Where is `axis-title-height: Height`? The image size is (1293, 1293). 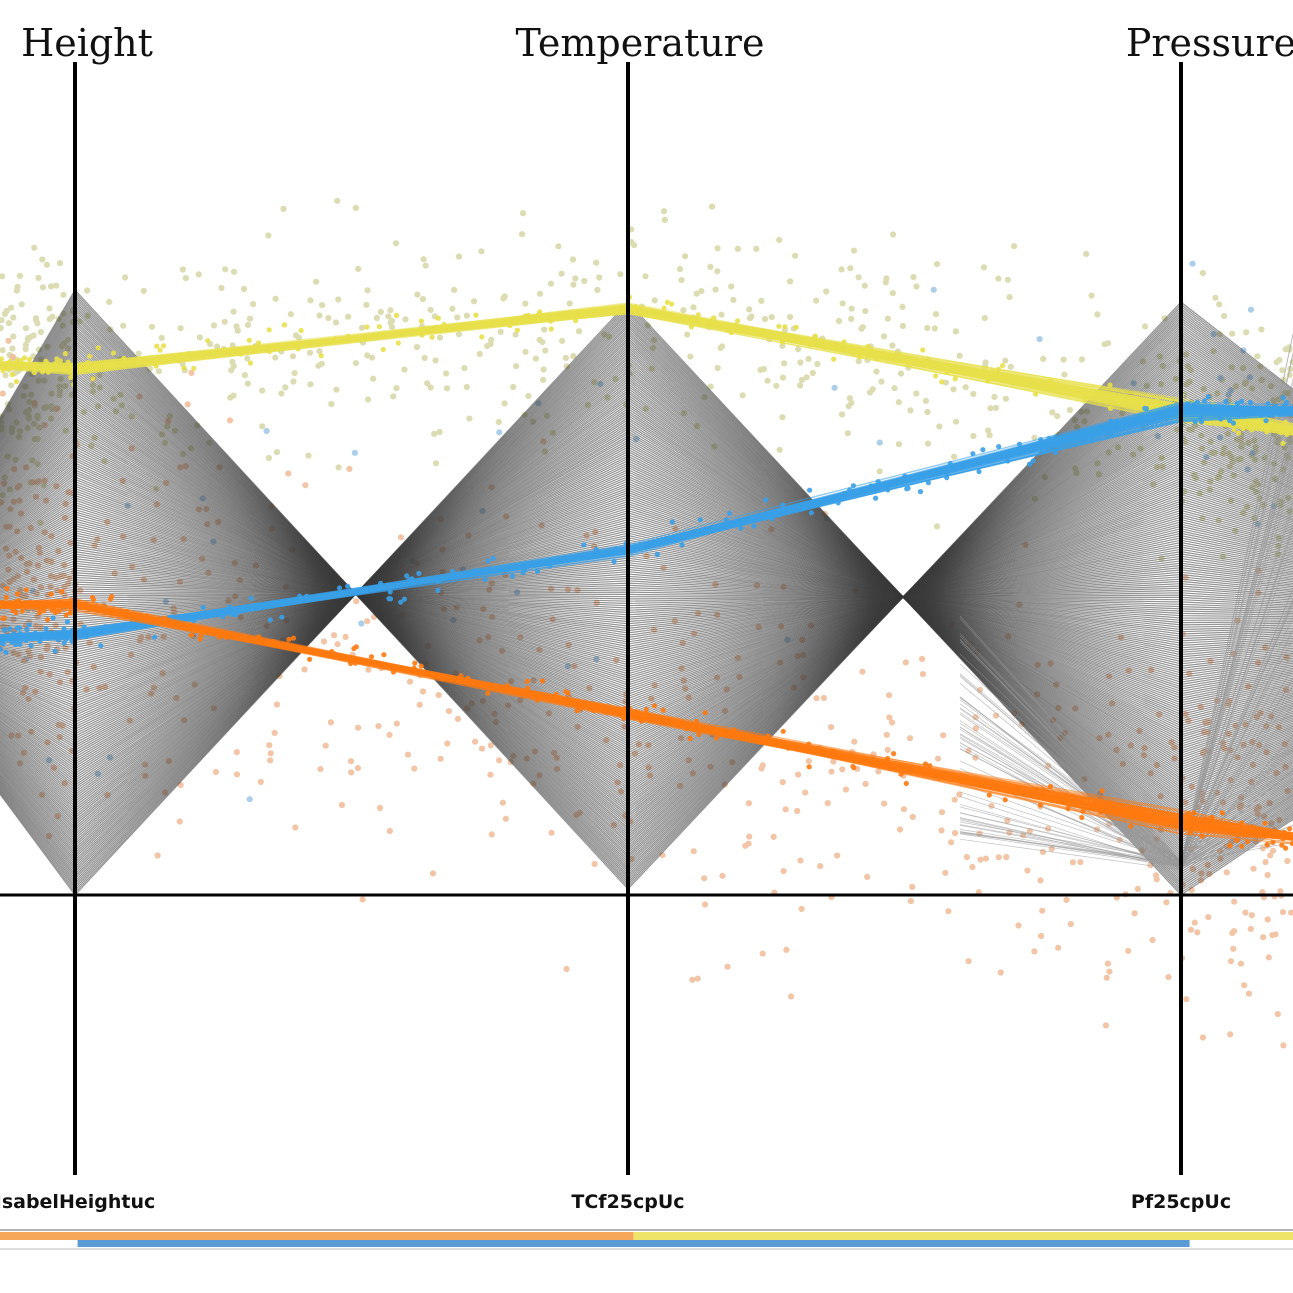
axis-title-height: Height is located at coordinates (87, 43).